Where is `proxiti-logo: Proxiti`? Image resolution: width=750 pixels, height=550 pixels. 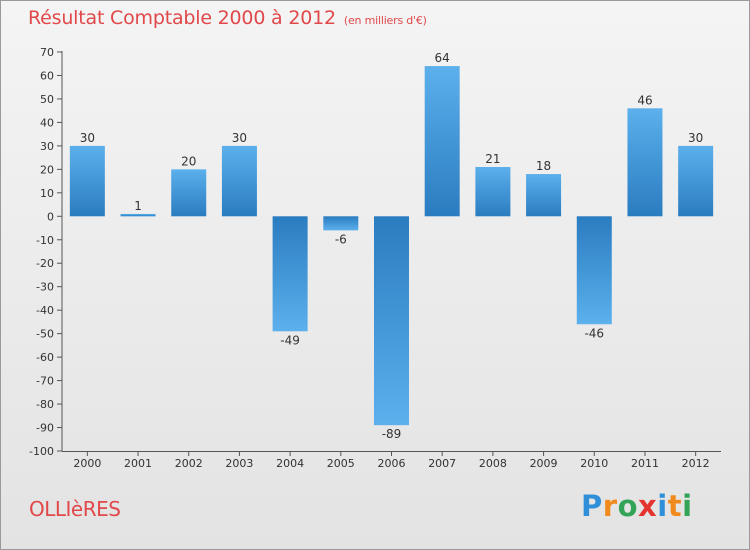
proxiti-logo: Proxiti is located at coordinates (637, 506).